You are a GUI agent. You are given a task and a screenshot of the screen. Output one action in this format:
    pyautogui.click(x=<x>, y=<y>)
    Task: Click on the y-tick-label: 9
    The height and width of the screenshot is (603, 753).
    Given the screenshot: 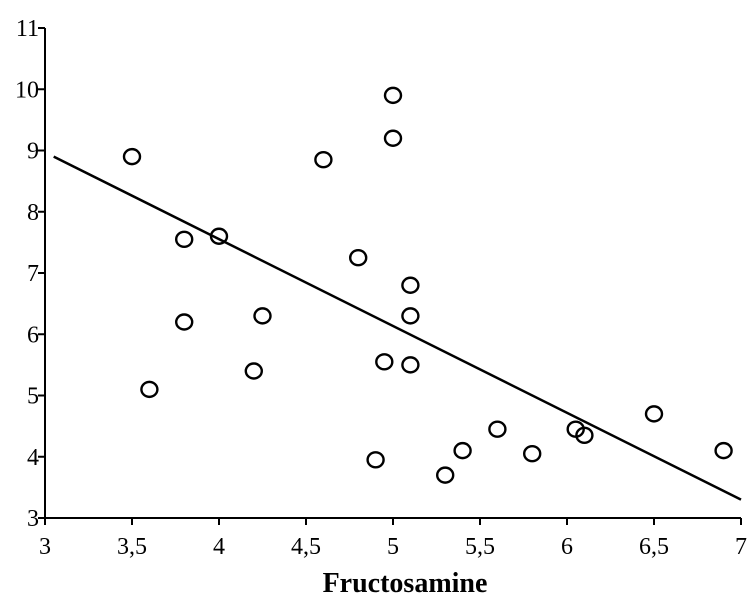 What is the action you would take?
    pyautogui.click(x=33, y=152)
    